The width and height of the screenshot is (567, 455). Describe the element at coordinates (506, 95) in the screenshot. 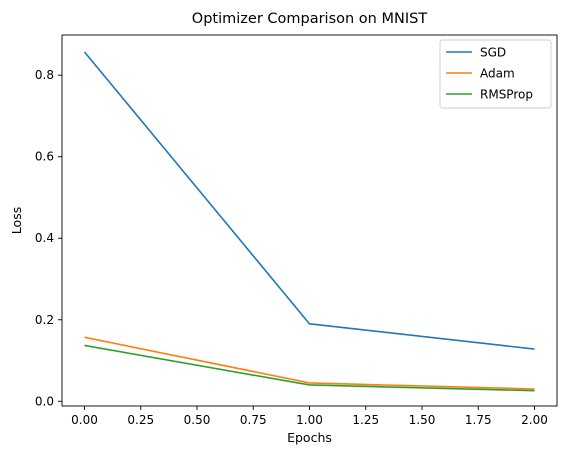

I see `legend-label-rmsprop: RMSProp` at that location.